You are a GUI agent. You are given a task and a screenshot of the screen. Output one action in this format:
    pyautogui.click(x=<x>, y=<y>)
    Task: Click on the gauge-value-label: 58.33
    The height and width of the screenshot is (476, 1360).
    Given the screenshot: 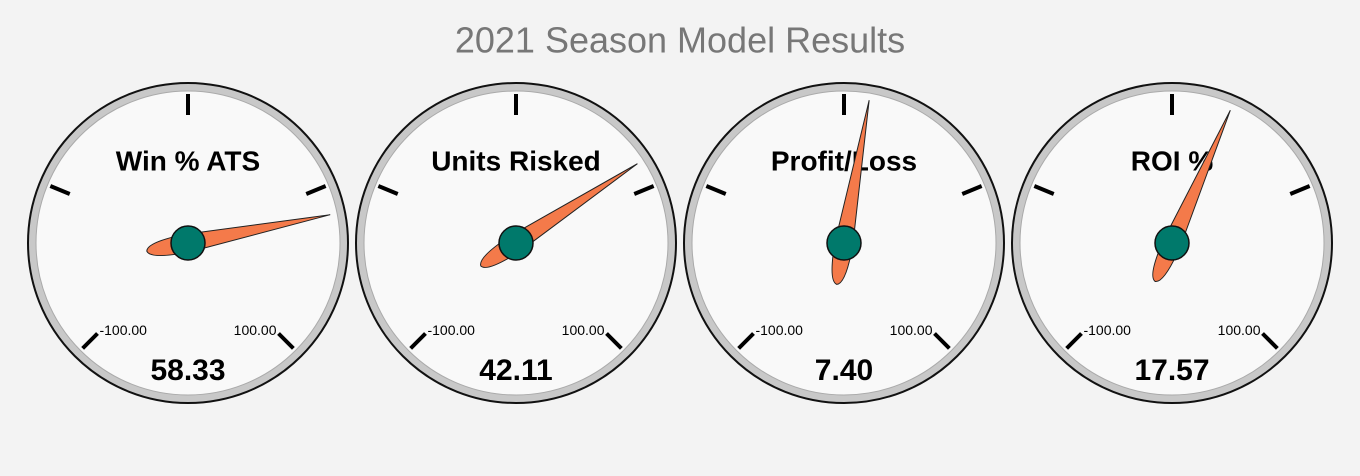 What is the action you would take?
    pyautogui.click(x=187, y=370)
    